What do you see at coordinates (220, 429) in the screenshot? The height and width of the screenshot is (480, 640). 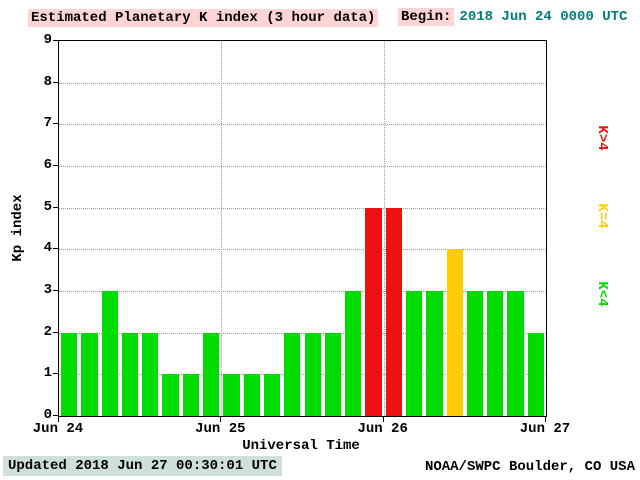 I see `x-tick-label: Jun 25` at bounding box center [220, 429].